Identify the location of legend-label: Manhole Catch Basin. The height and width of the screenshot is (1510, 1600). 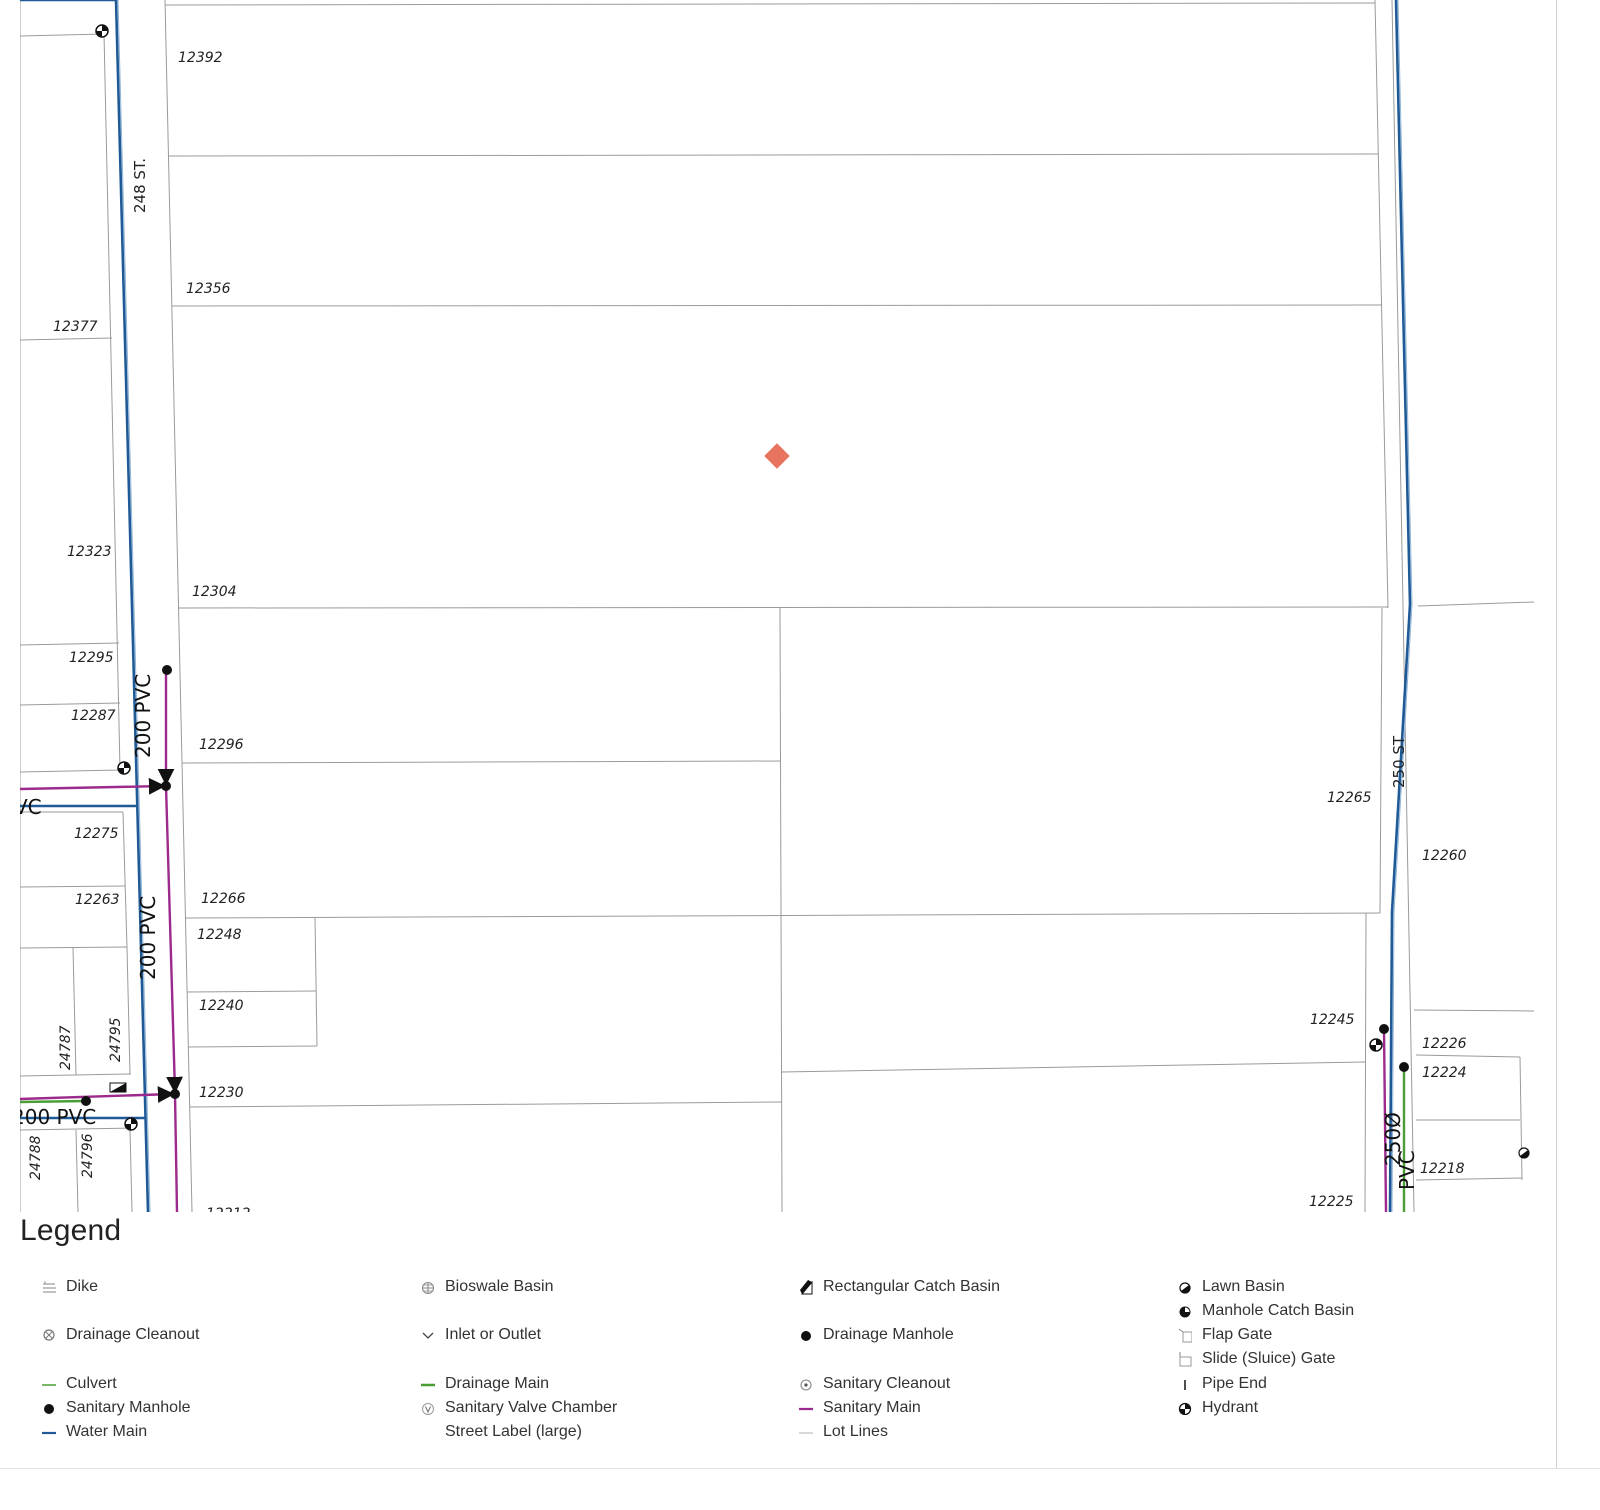
(1278, 1310).